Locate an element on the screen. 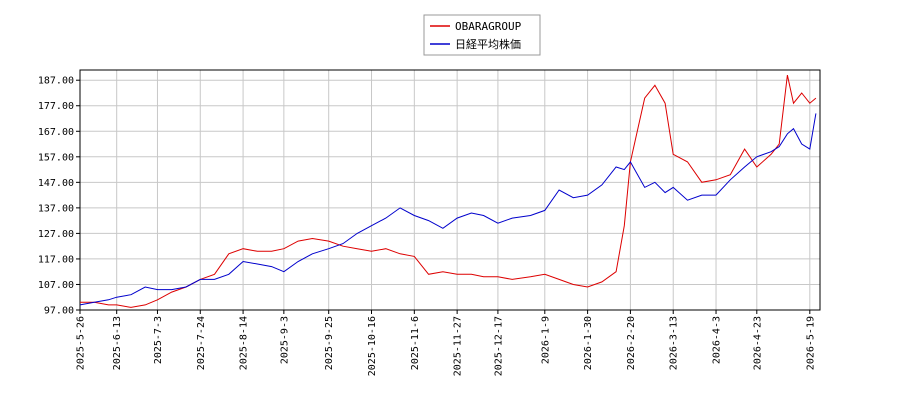  x-tick-label: 2026-1-30 is located at coordinates (588, 343).